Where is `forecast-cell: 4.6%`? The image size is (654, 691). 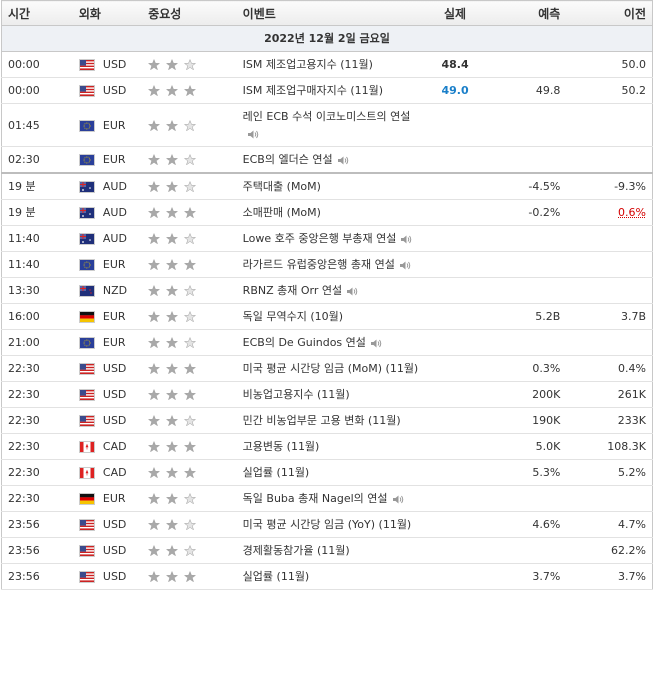
forecast-cell: 4.6% is located at coordinates (525, 524).